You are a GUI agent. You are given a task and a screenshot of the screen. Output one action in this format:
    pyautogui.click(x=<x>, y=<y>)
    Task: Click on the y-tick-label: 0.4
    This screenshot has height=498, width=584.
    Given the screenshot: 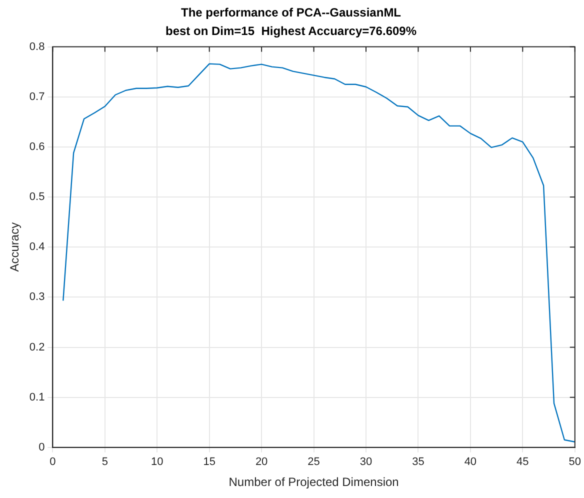 What is the action you would take?
    pyautogui.click(x=37, y=247)
    